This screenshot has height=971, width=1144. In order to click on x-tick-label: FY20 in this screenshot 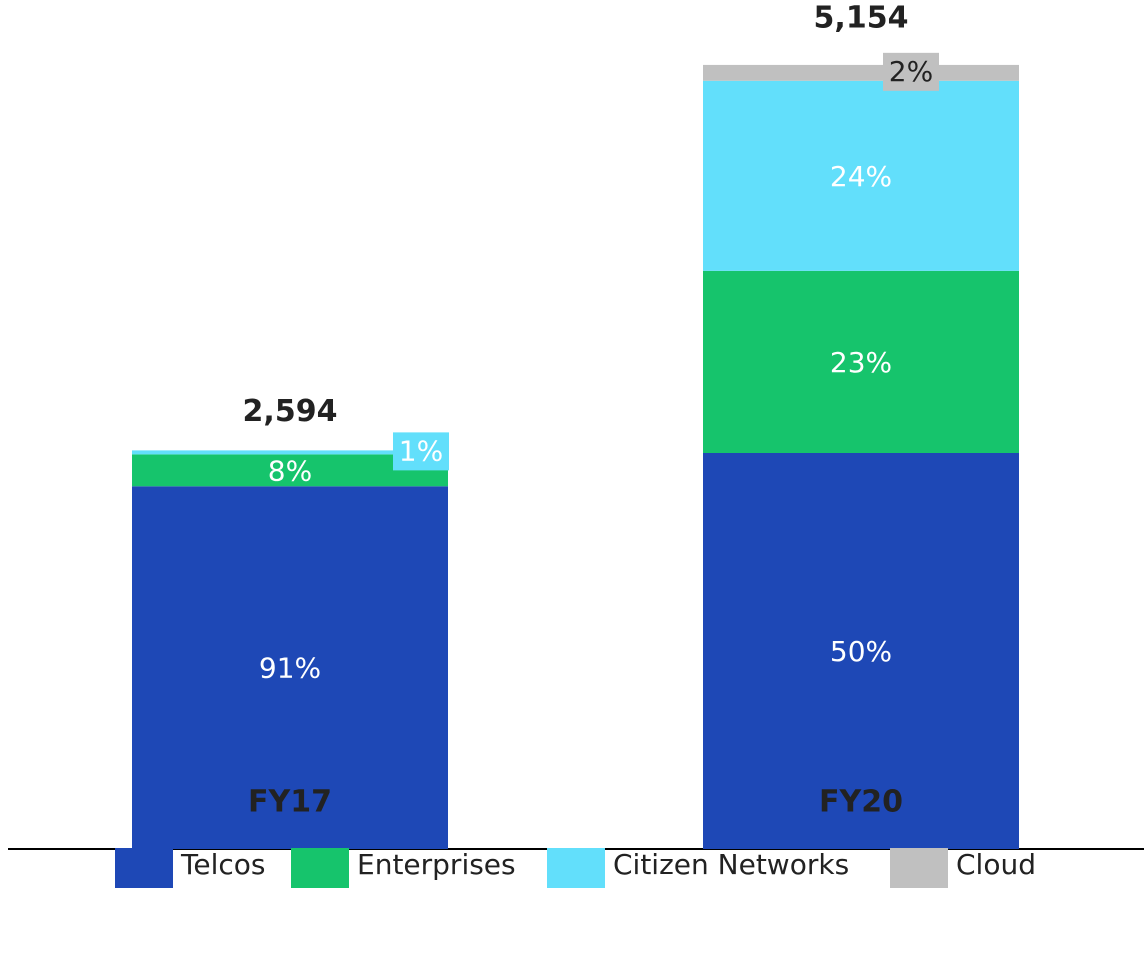, I will do `click(861, 802)`.